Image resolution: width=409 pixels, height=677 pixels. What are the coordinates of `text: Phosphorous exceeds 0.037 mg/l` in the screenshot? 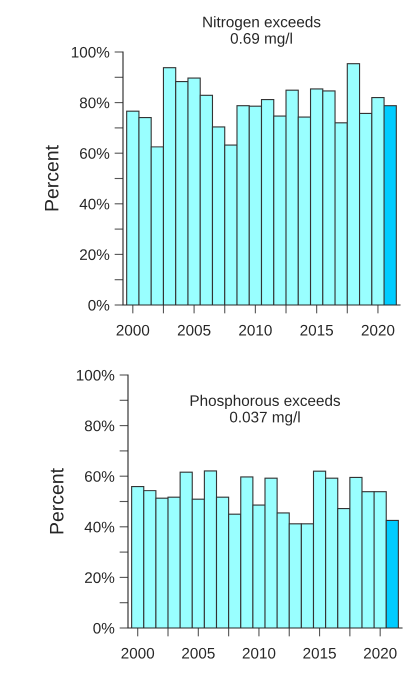 It's located at (265, 410).